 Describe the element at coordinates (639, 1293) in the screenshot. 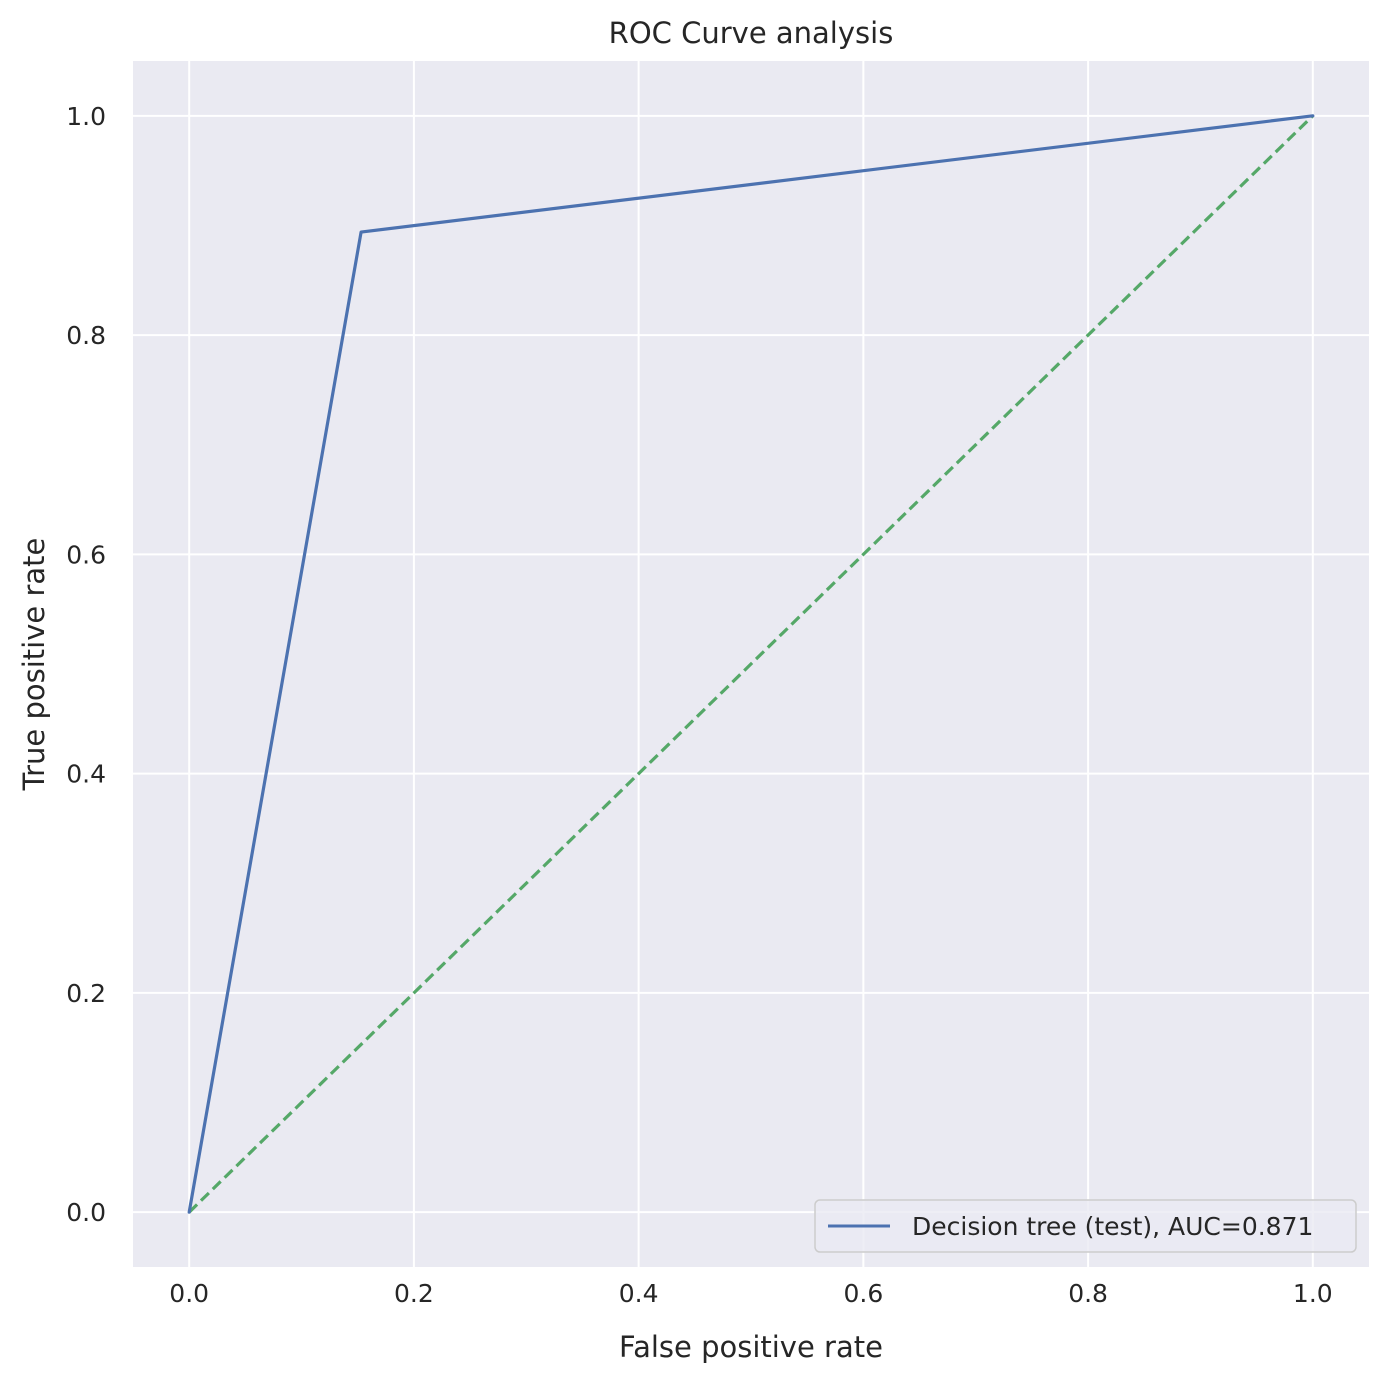

I see `x-tick-label: 0.4` at that location.